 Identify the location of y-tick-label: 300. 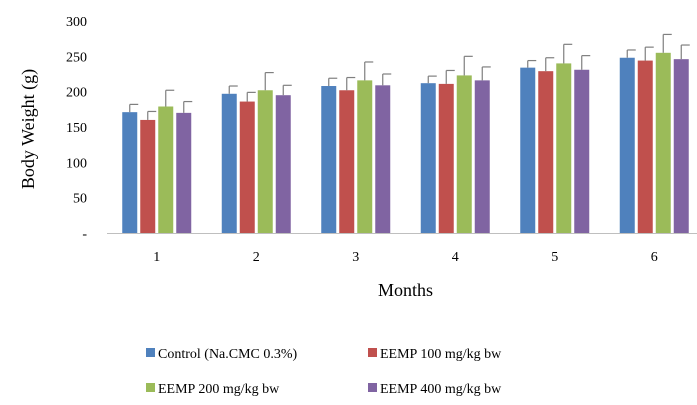
(76, 22).